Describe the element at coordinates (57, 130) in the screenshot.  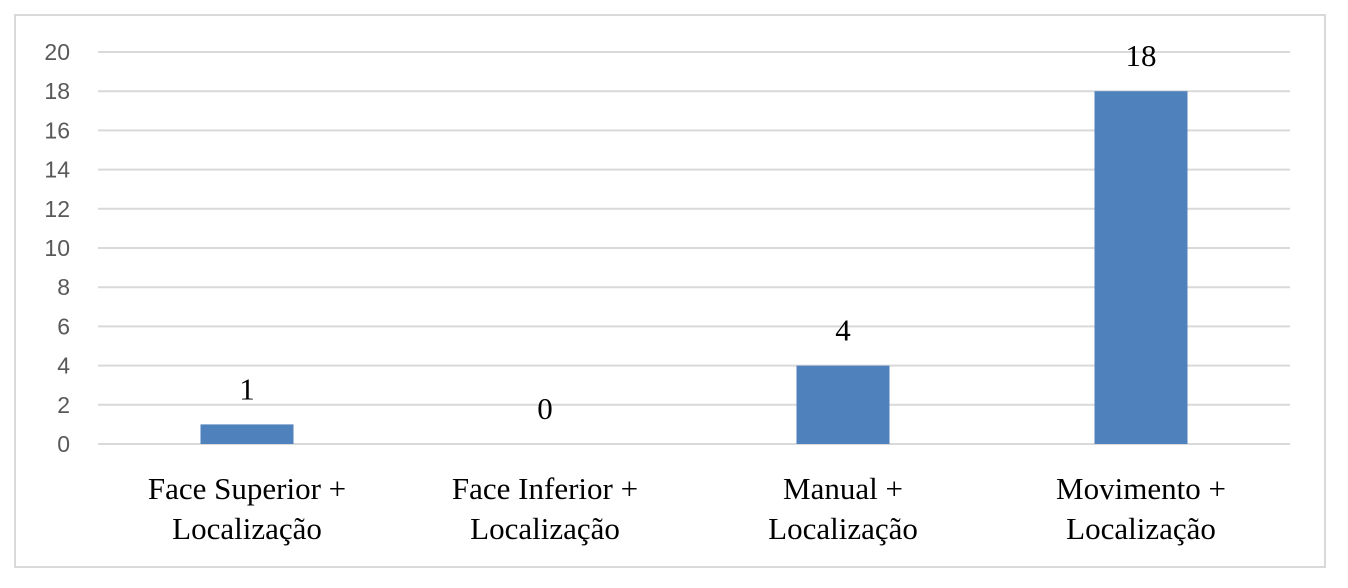
I see `y-tick-label: 16` at that location.